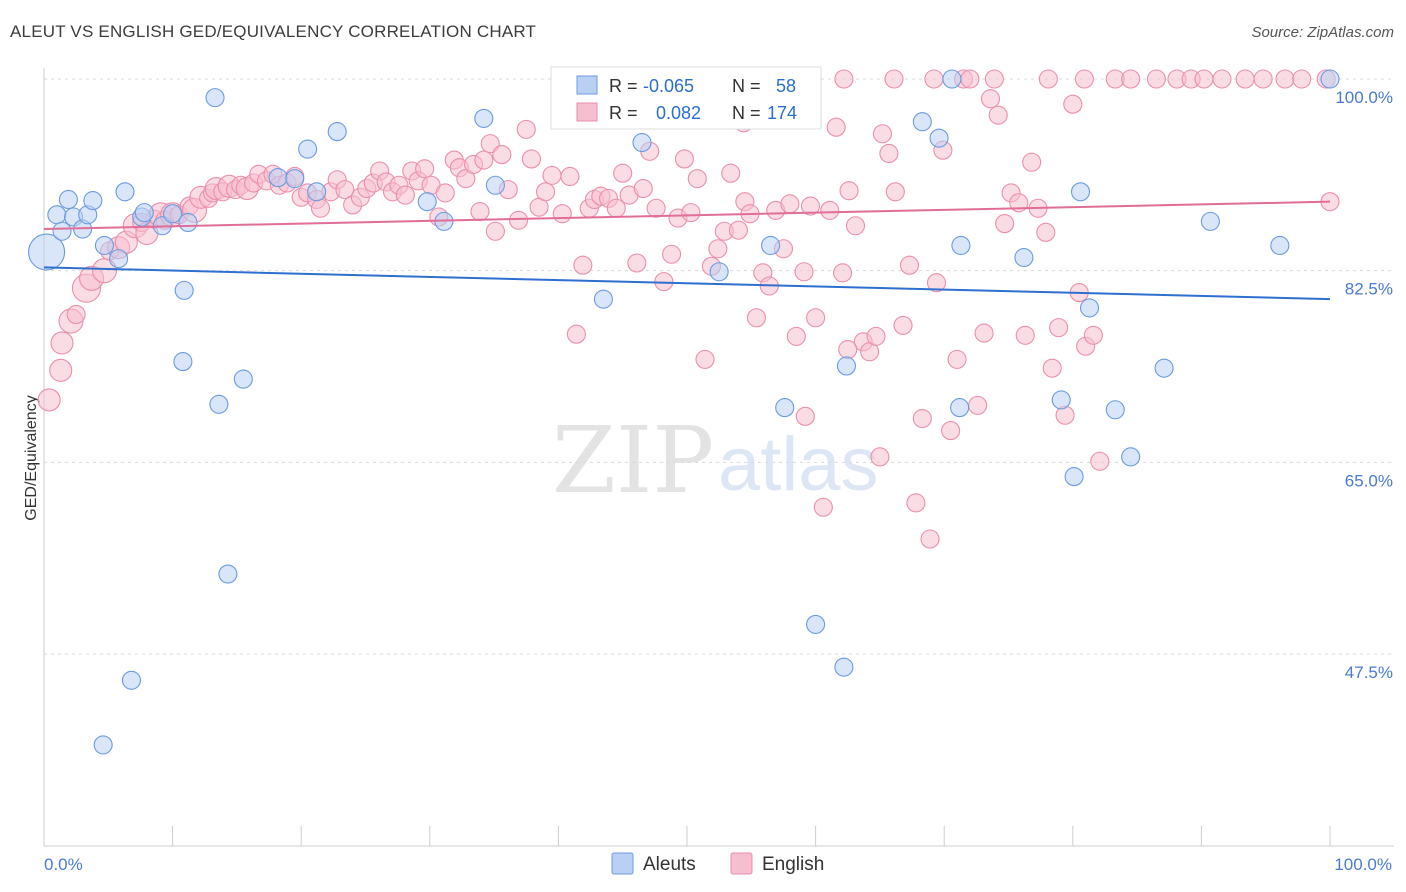  What do you see at coordinates (786, 86) in the screenshot?
I see `legend-n-value-aleuts: 58` at bounding box center [786, 86].